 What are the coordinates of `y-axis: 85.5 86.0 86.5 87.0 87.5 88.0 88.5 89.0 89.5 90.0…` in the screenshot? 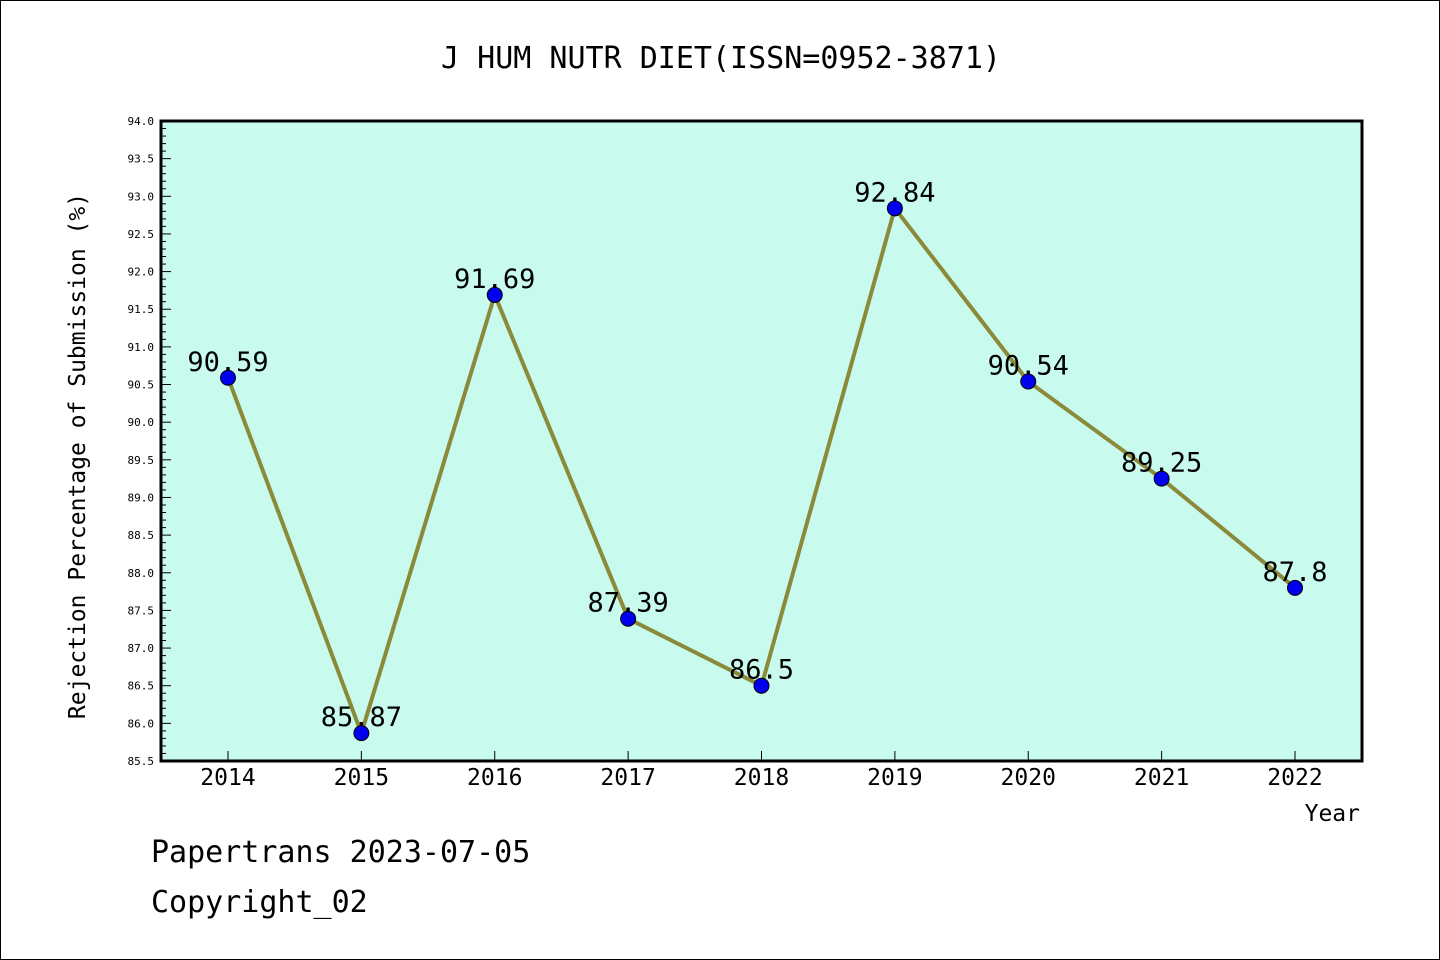 It's located at (149, 441).